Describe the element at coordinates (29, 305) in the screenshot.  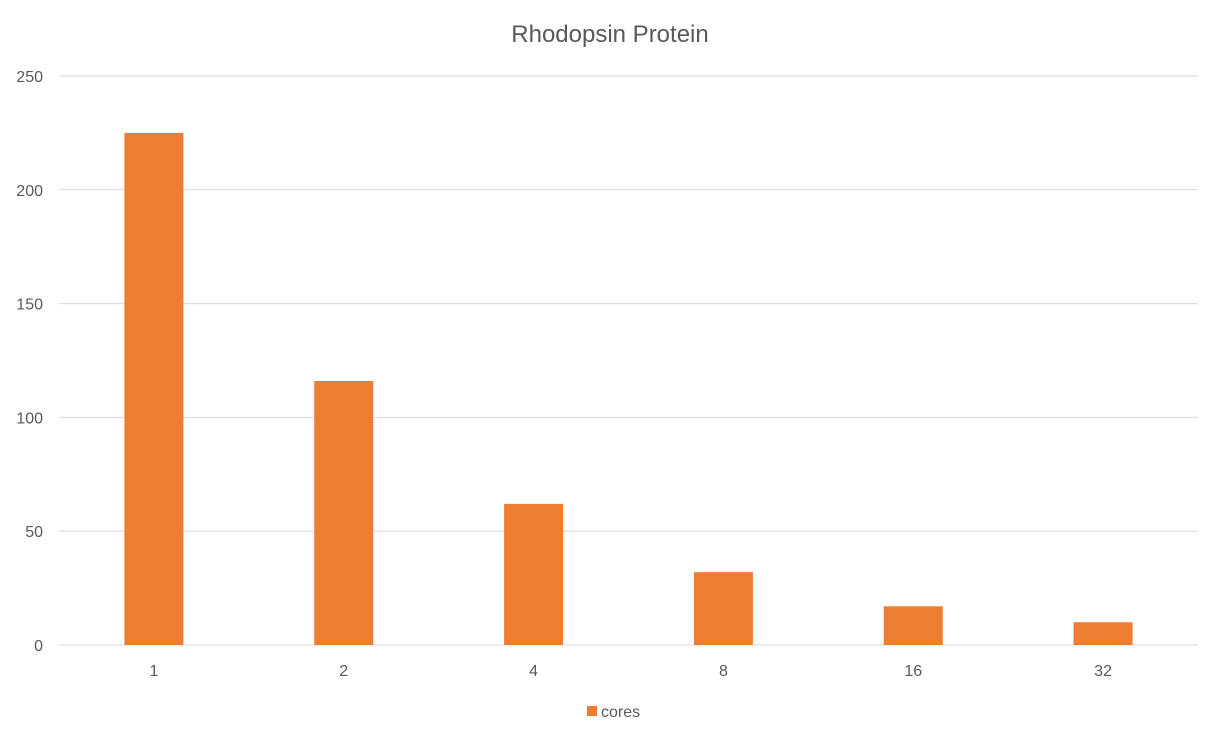
I see `y-tick-label: 150` at that location.